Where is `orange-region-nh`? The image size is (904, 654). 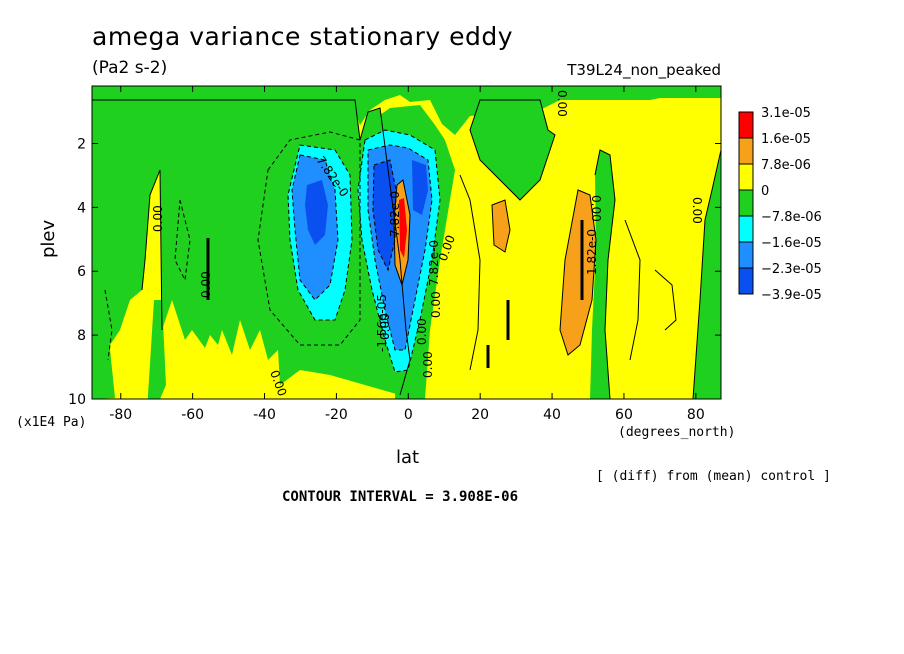
orange-region-nh is located at coordinates (578, 272).